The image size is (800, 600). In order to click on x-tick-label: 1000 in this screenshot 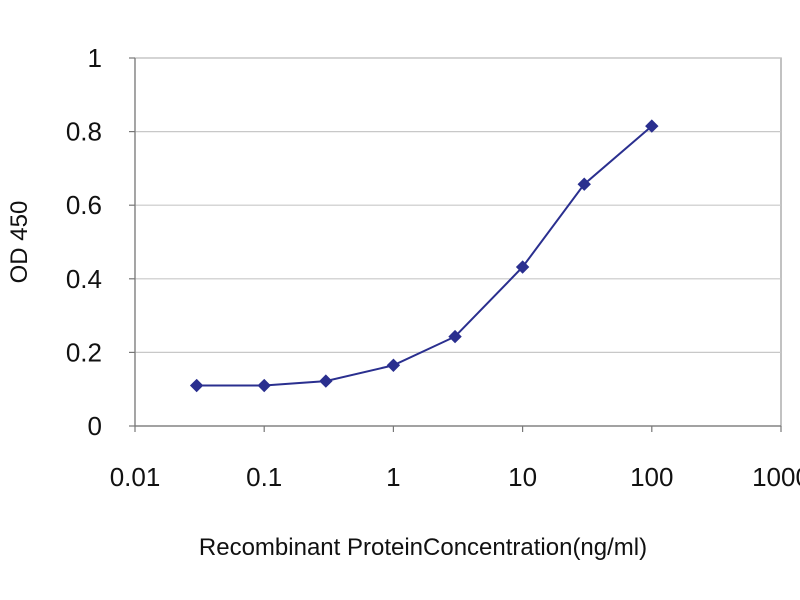, I will do `click(776, 477)`.